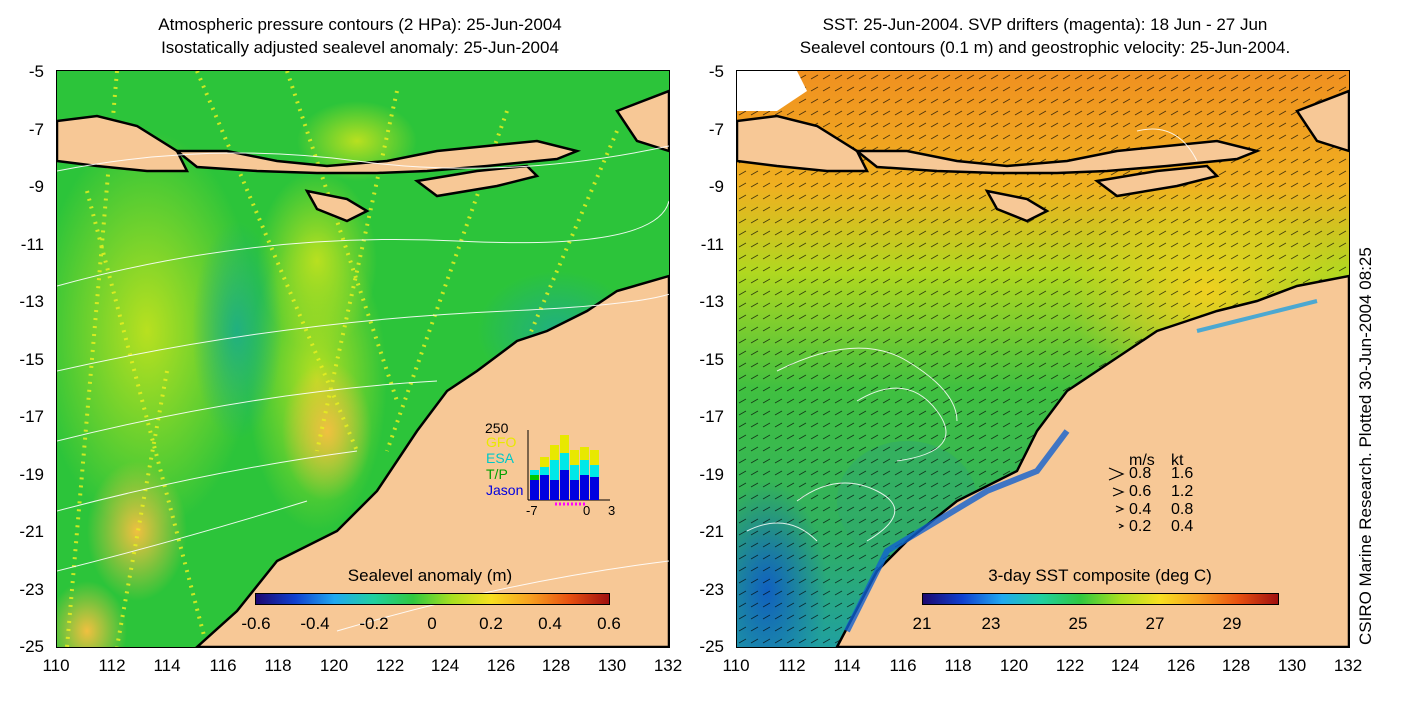 The width and height of the screenshot is (1419, 709). What do you see at coordinates (1140, 491) in the screenshot?
I see `velocity-row-ms: 0.6` at bounding box center [1140, 491].